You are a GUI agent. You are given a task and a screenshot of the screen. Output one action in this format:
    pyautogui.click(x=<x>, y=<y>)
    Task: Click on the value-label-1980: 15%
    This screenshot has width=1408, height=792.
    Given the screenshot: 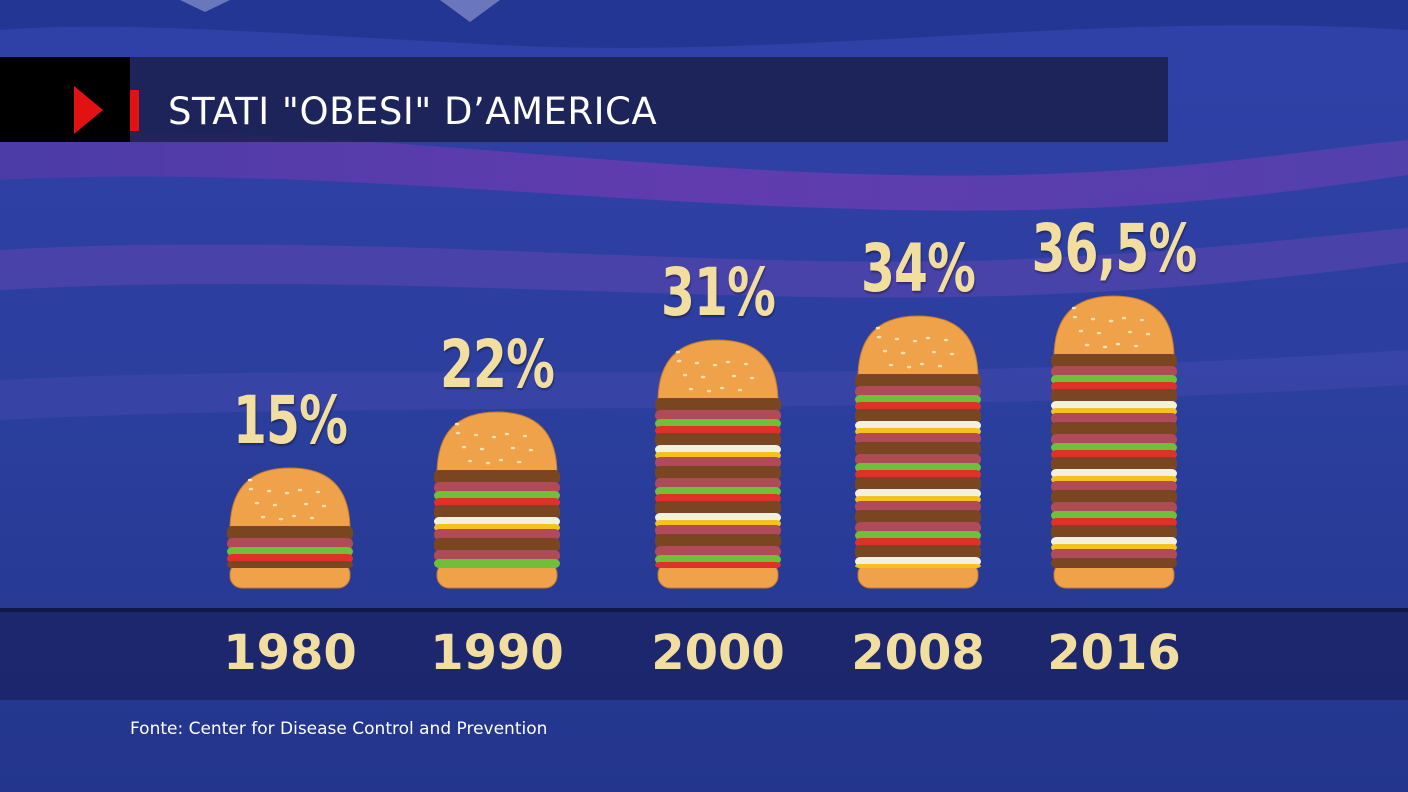 What is the action you would take?
    pyautogui.click(x=290, y=420)
    